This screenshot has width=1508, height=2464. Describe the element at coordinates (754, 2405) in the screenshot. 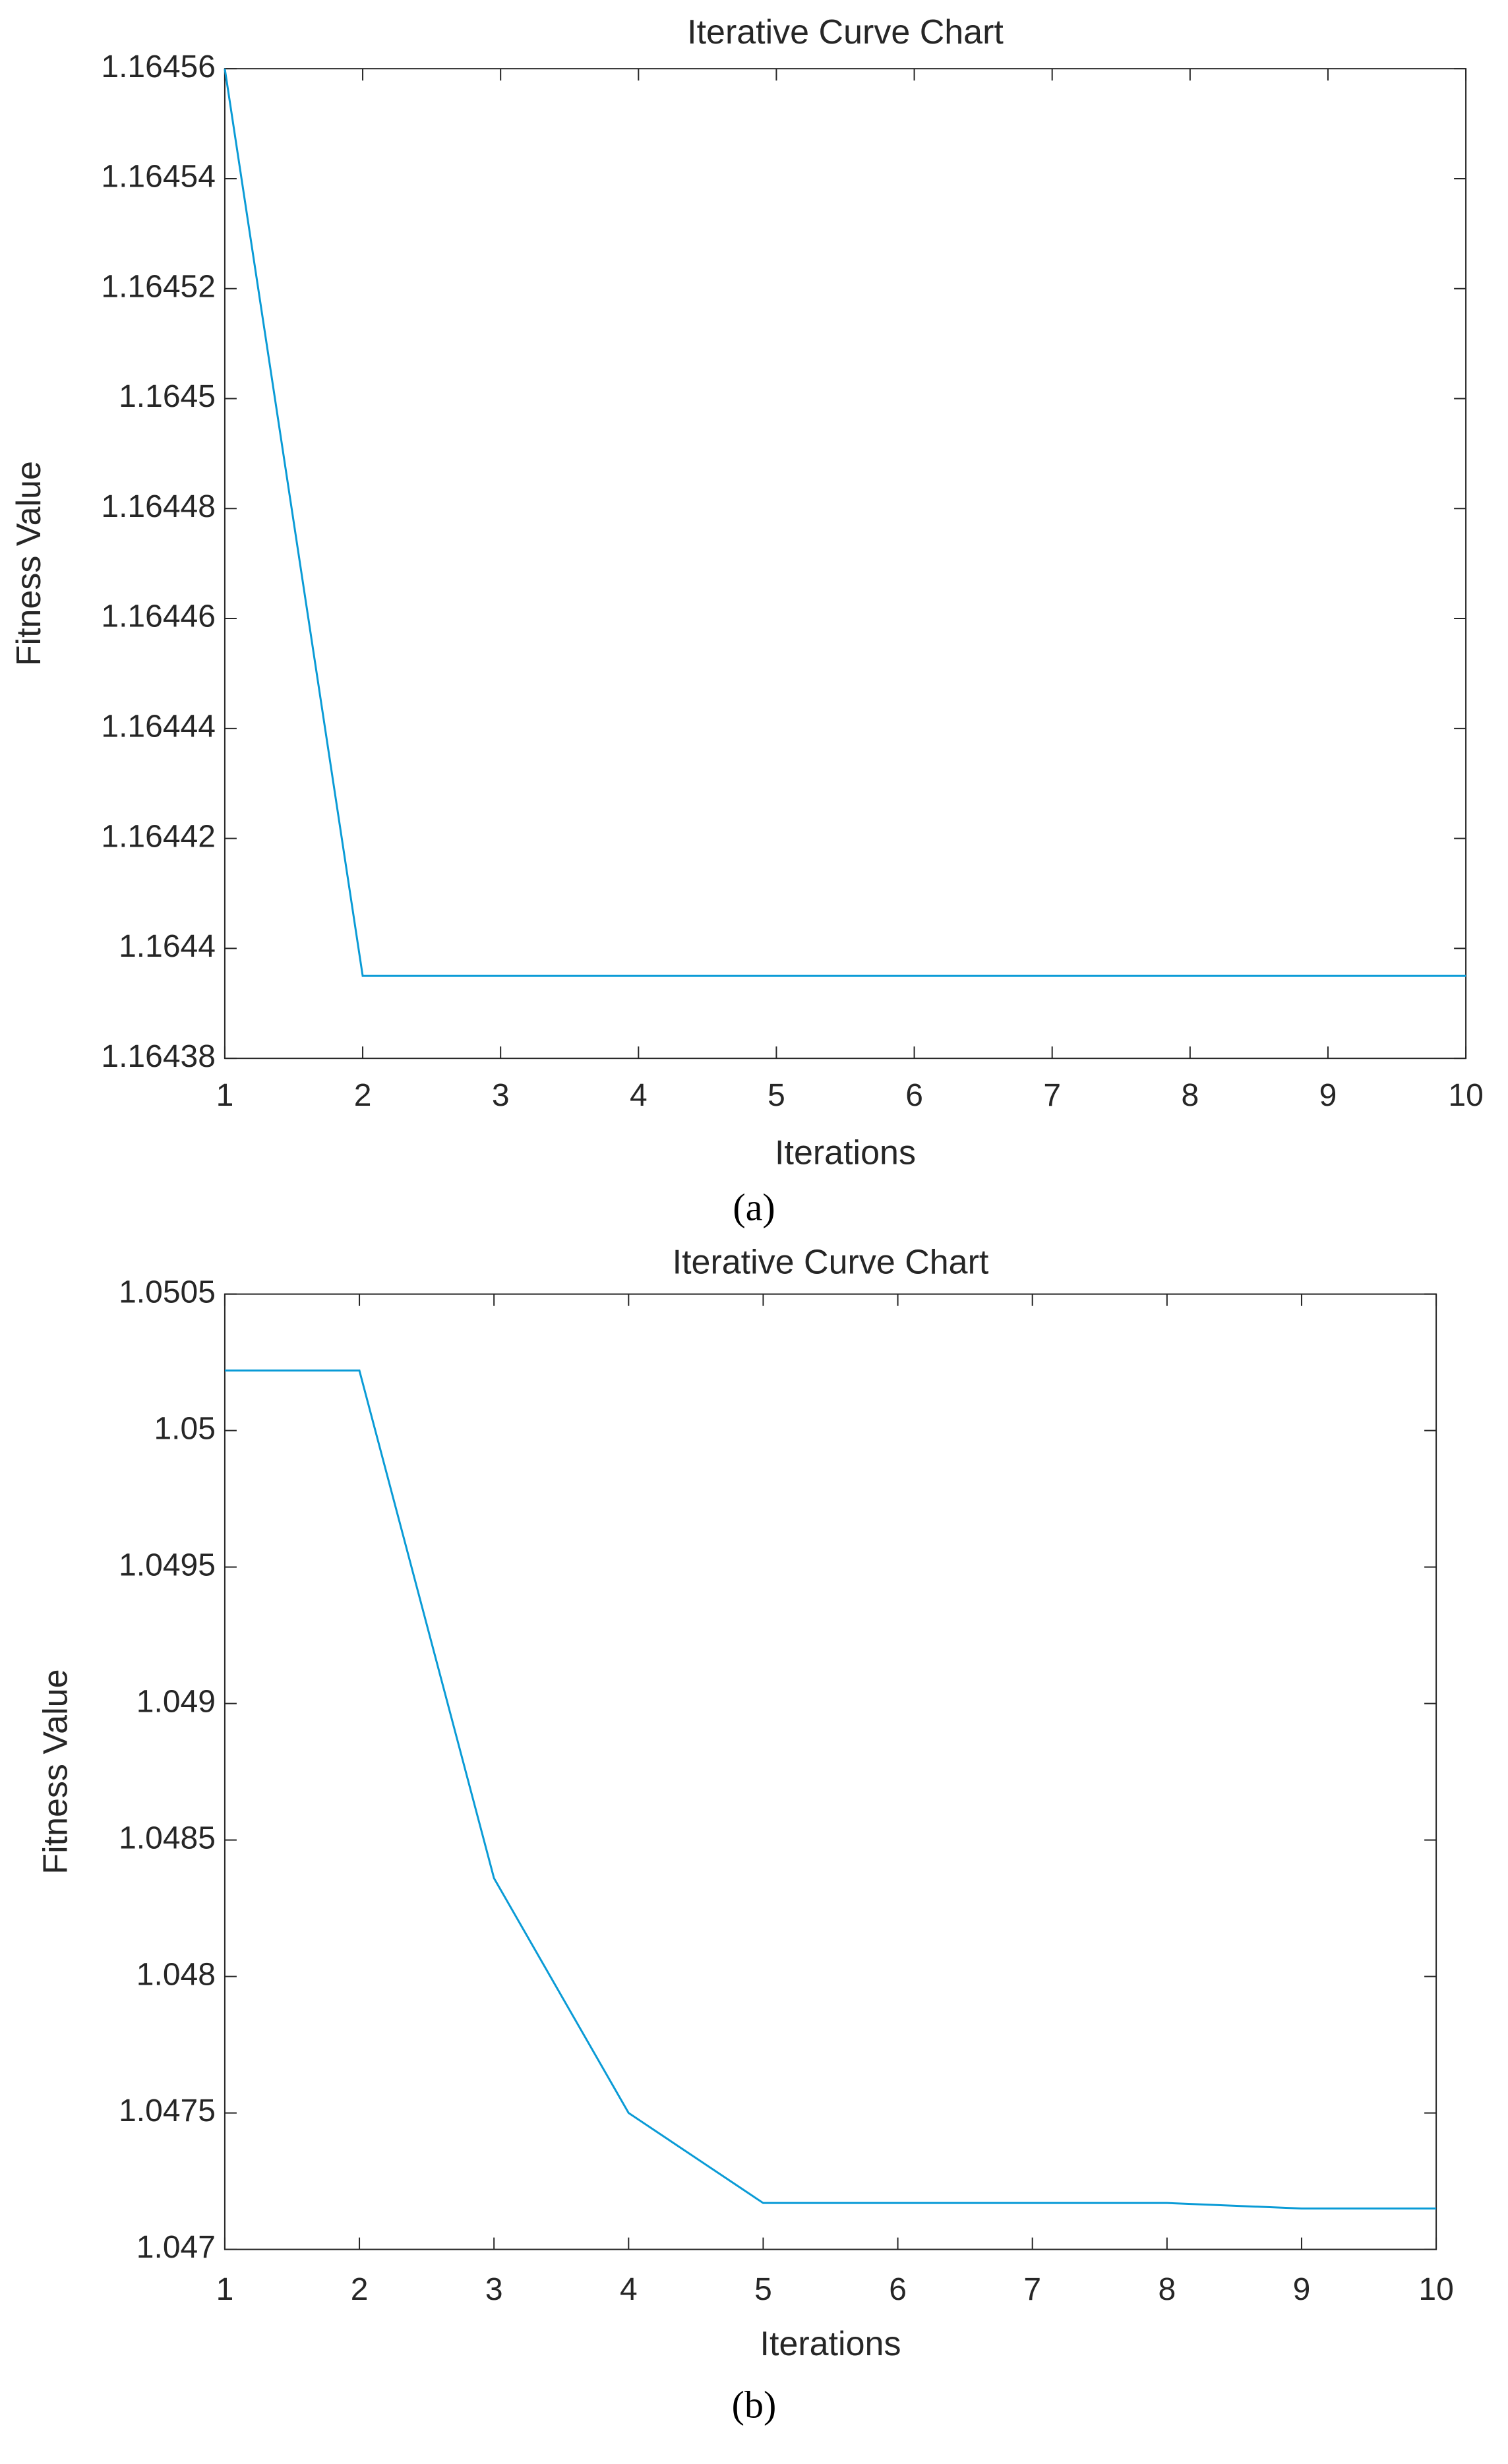

I see `caption: (b)` at that location.